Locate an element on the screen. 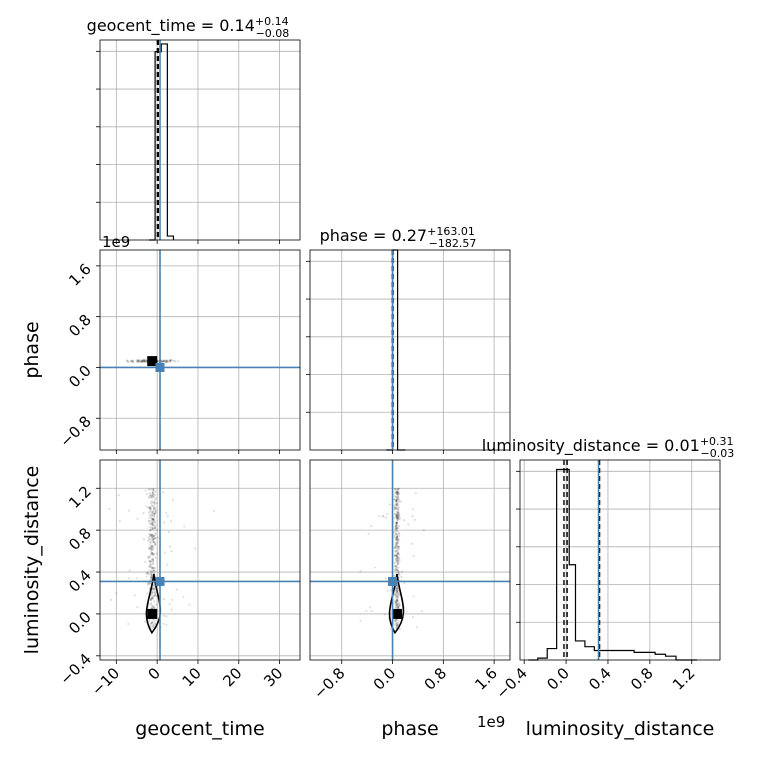  panel-geocent_time-vs-phase is located at coordinates (198, 351).